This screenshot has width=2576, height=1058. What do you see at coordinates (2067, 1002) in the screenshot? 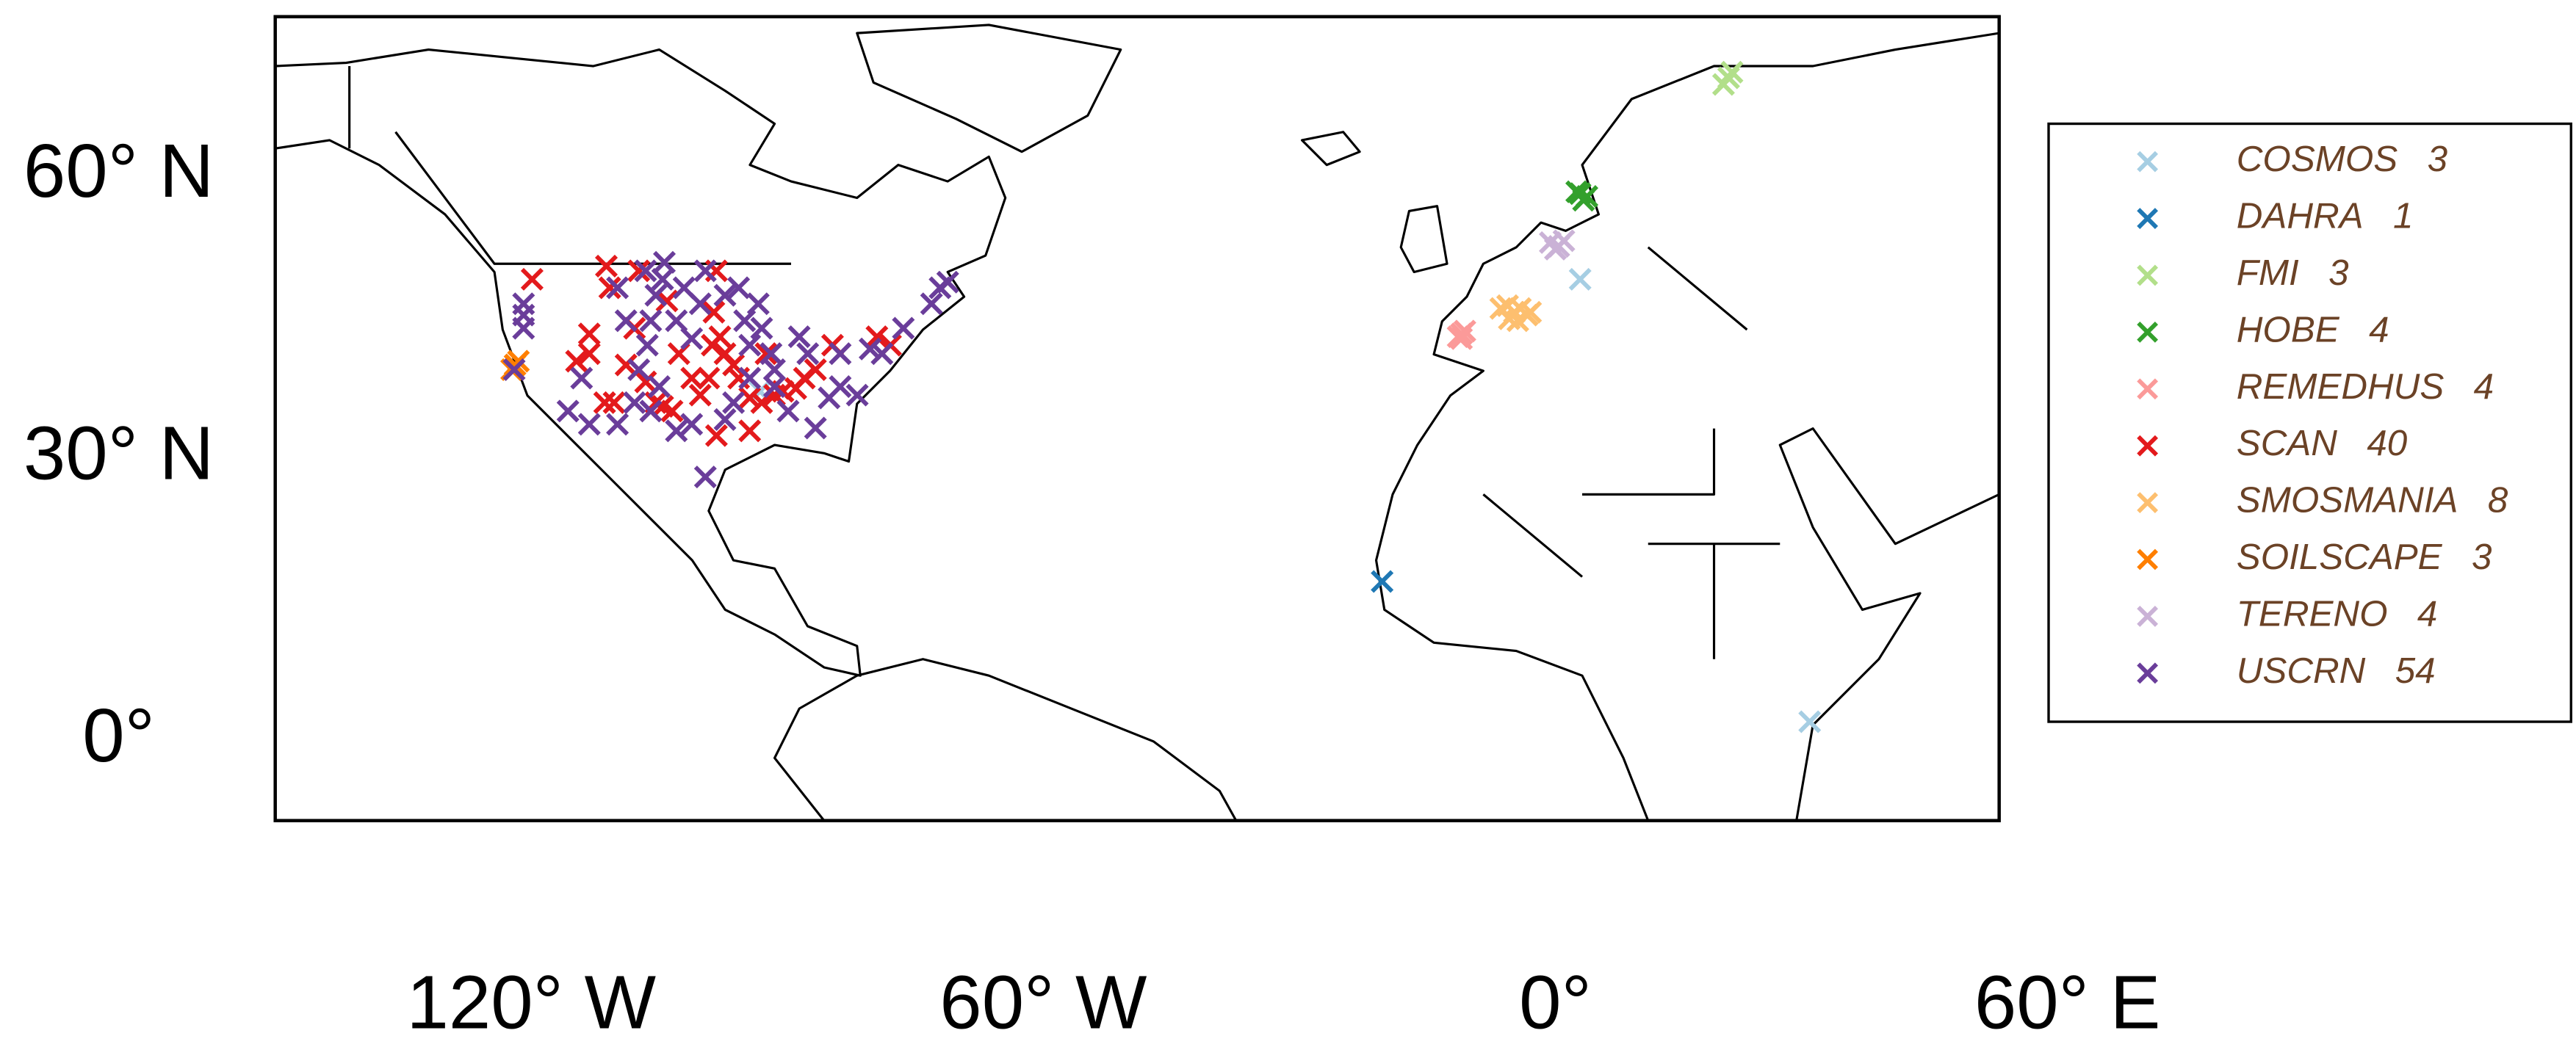
I see `x-tick-label: 60° E` at bounding box center [2067, 1002].